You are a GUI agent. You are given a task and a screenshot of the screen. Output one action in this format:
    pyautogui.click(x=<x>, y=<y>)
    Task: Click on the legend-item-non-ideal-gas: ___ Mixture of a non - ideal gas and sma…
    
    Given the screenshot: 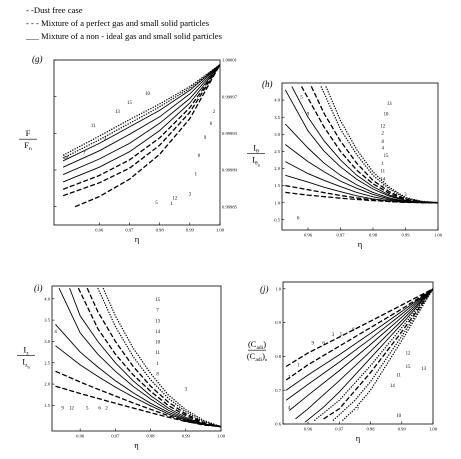 What is the action you would take?
    pyautogui.click(x=124, y=36)
    